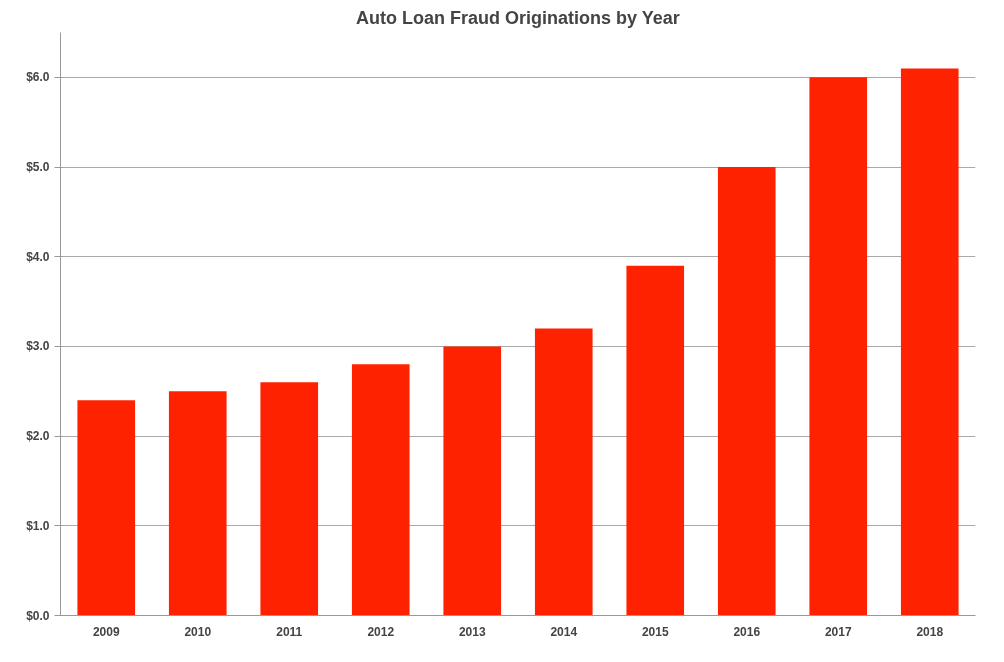 Image resolution: width=1004 pixels, height=662 pixels. Describe the element at coordinates (38, 346) in the screenshot. I see `y-tick-label: $3.0` at that location.